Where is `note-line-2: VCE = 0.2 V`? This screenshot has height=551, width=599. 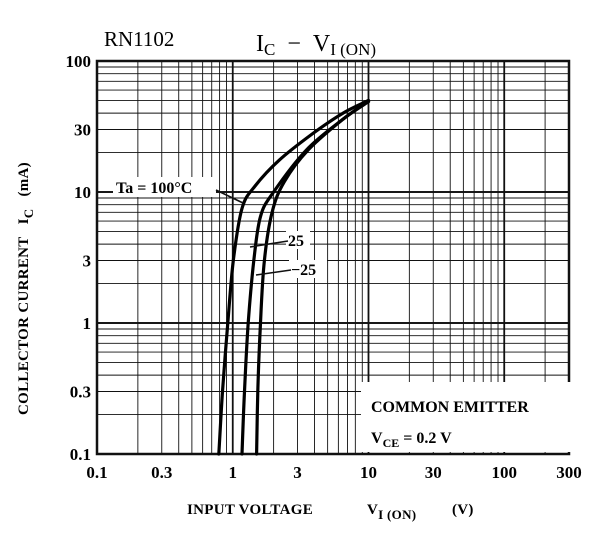
note-line-2: VCE = 0.2 V is located at coordinates (411, 440).